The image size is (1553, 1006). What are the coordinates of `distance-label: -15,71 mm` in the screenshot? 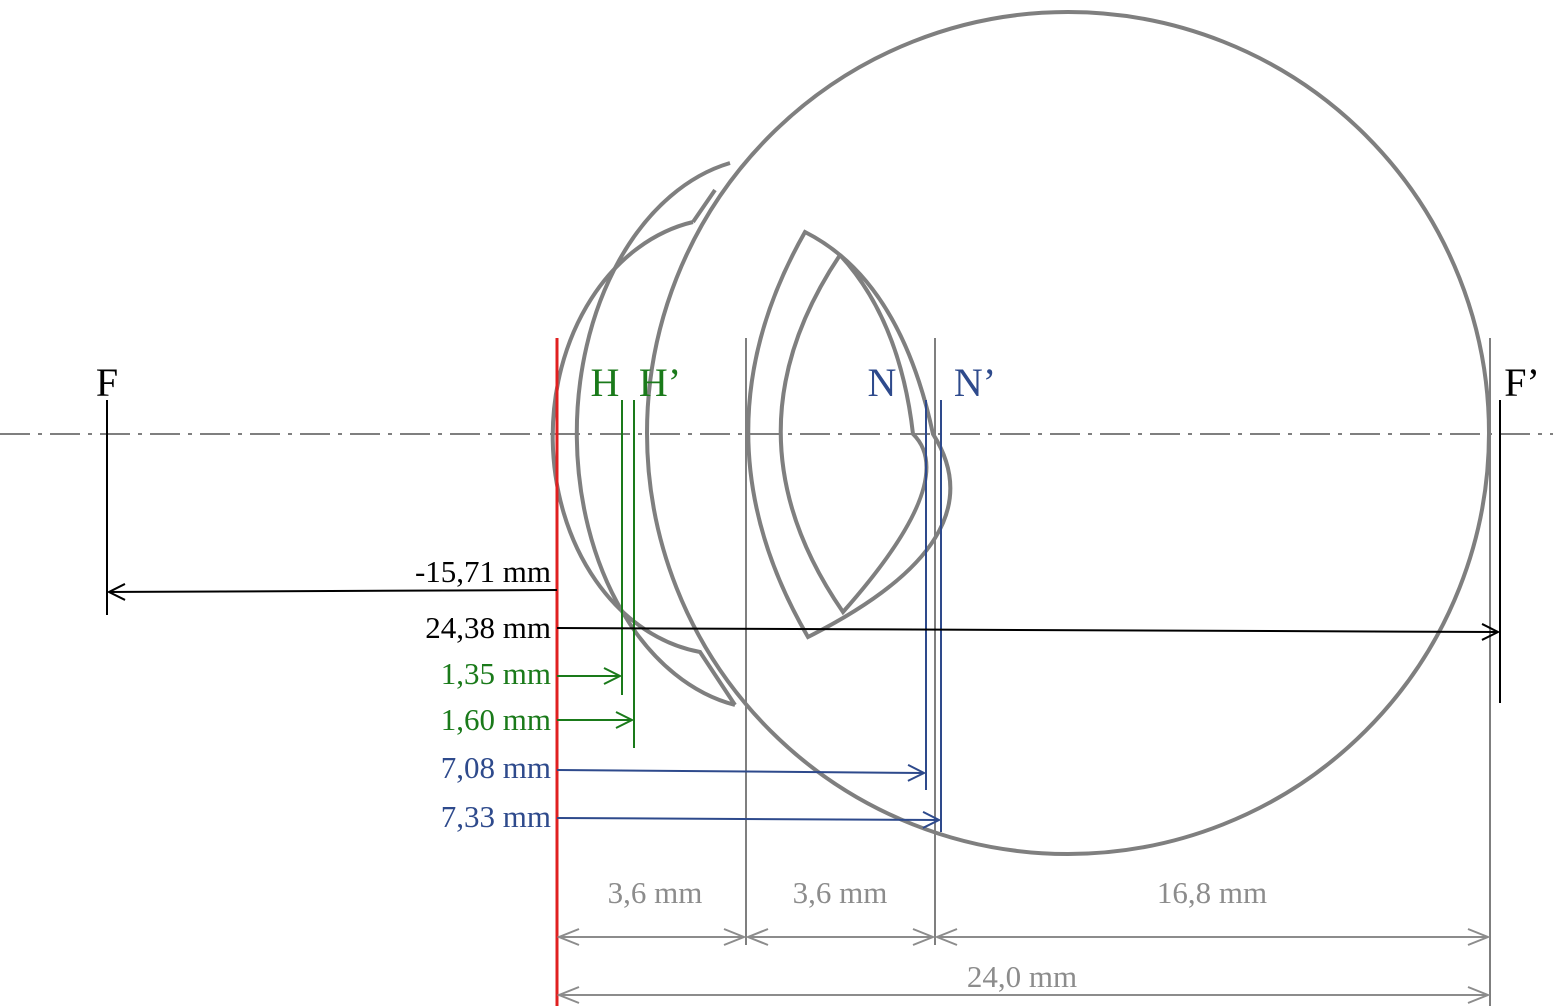 It's located at (483, 571).